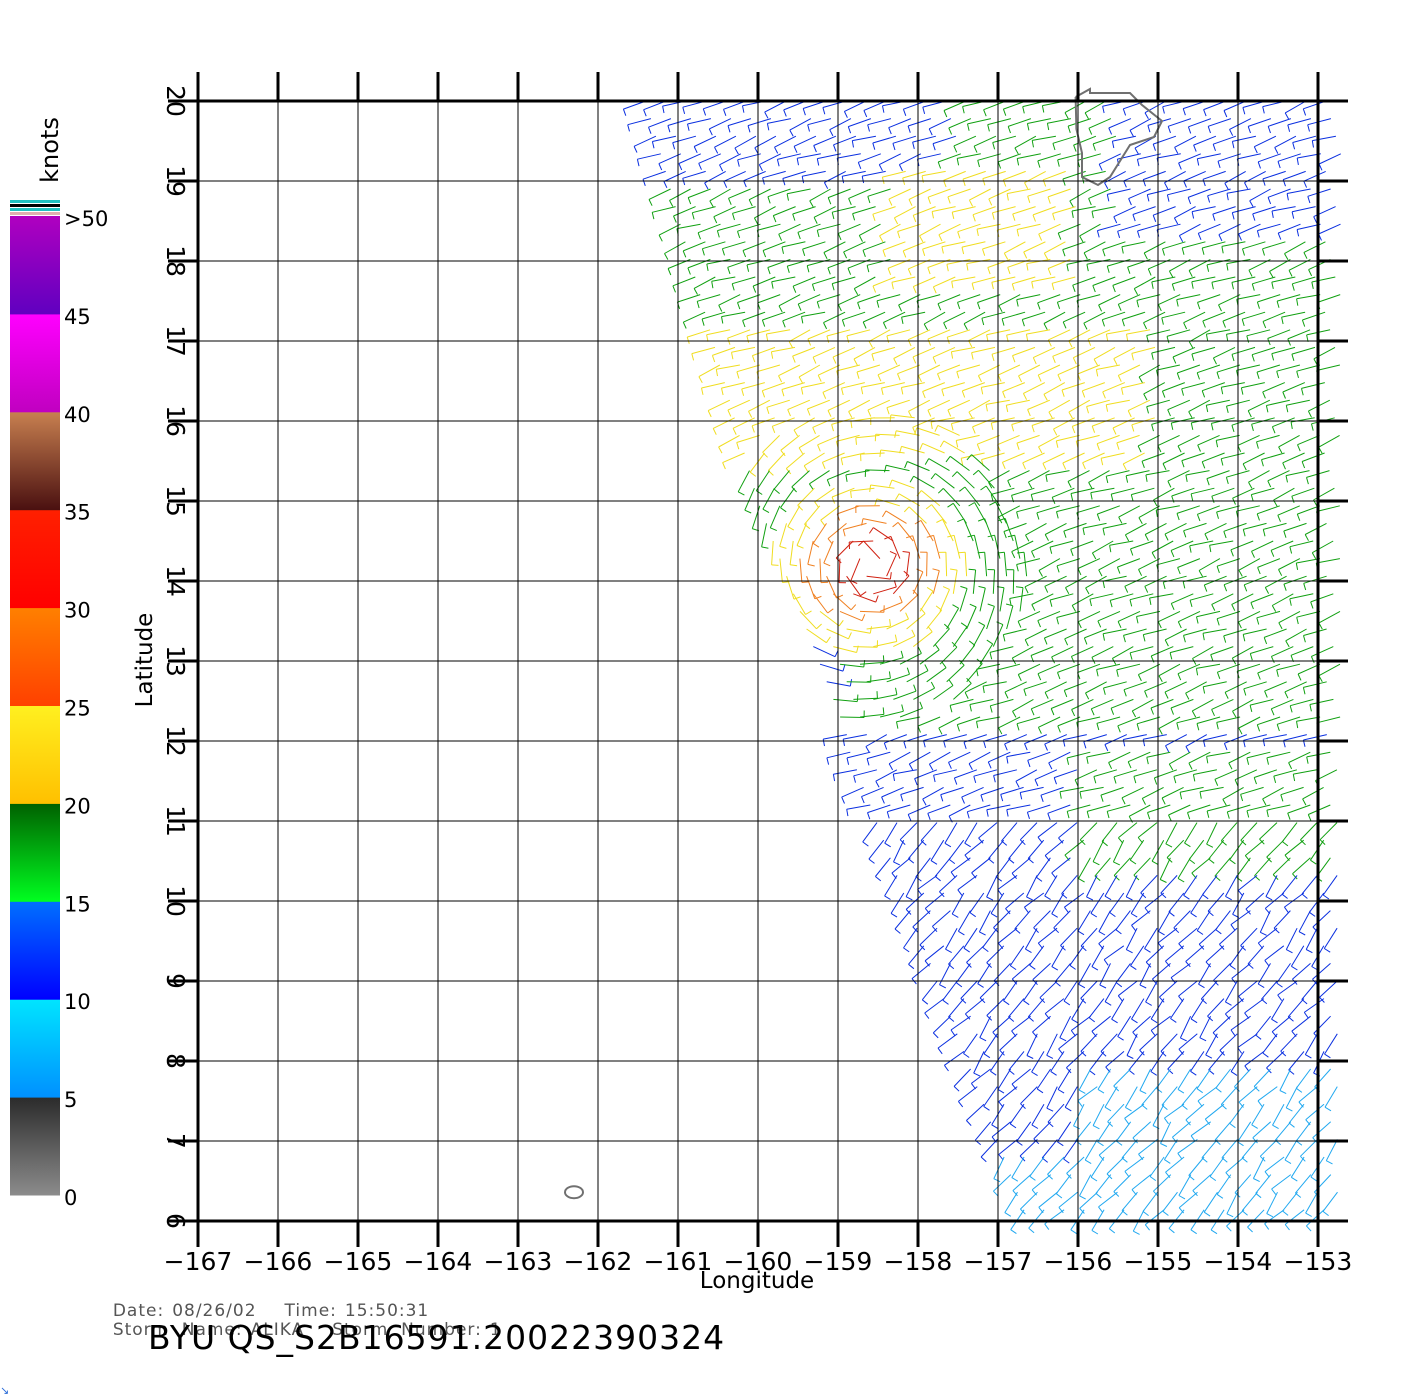 The height and width of the screenshot is (1400, 1420). Describe the element at coordinates (50, 150) in the screenshot. I see `colorbar-unit-label: knots` at that location.